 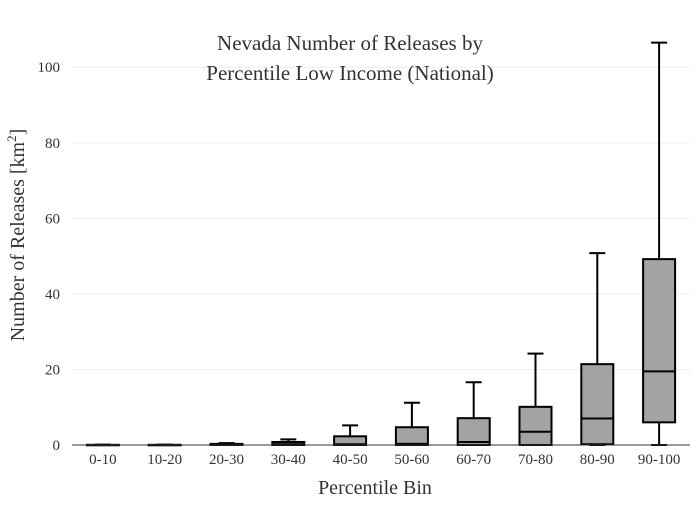 What do you see at coordinates (52, 219) in the screenshot?
I see `y-tick-label: 60` at bounding box center [52, 219].